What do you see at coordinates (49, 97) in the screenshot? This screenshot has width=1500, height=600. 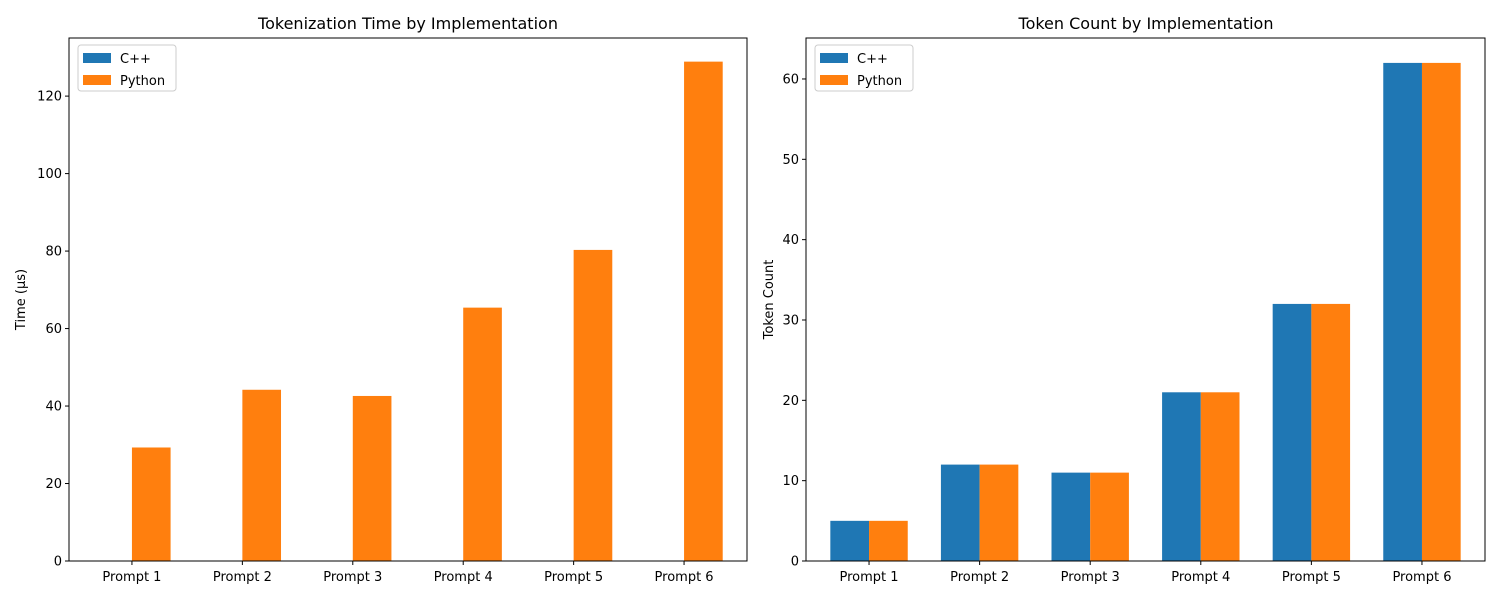 I see `y-tick-label: 120` at bounding box center [49, 97].